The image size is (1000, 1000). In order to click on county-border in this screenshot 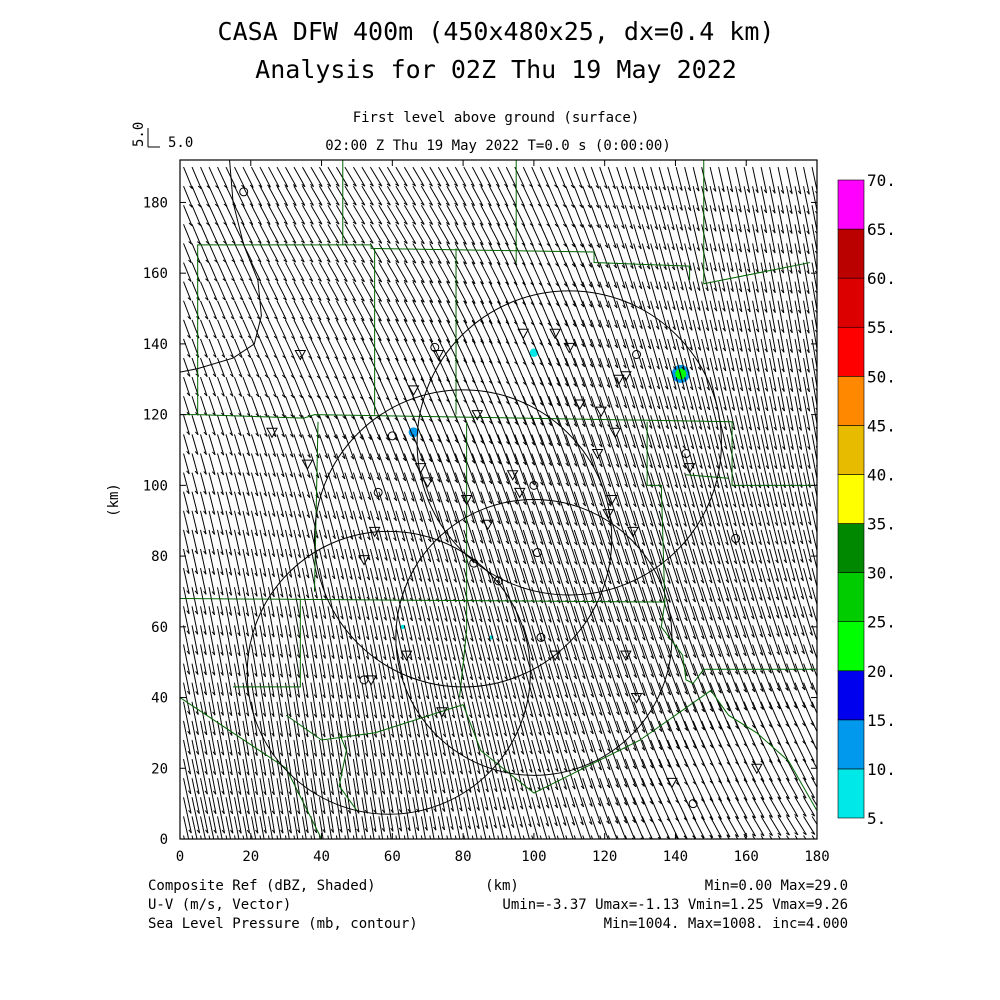, I will do `click(757, 222)`.